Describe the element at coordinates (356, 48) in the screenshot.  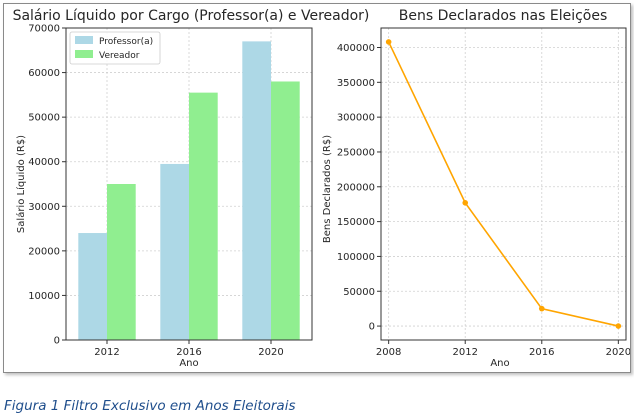
I see `line-y-tick-label-8: 400000` at that location.